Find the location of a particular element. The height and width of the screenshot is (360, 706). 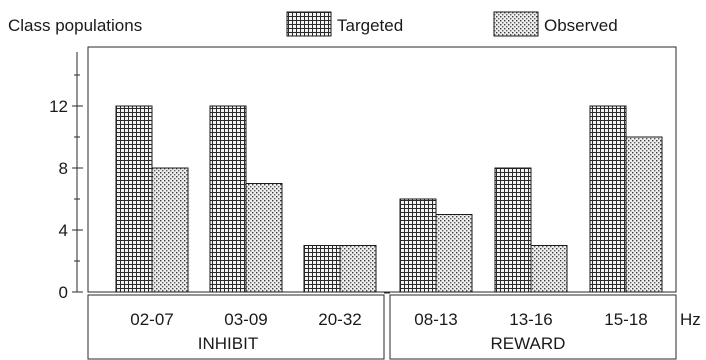

y-tick-label: 4 is located at coordinates (63, 230).